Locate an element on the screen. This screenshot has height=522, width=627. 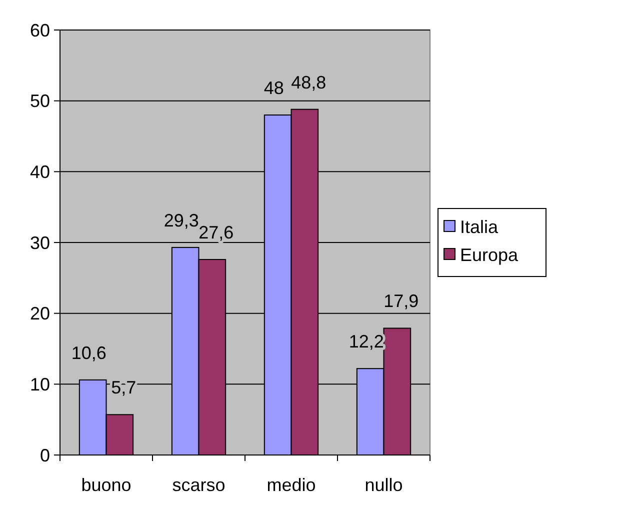
y-tick-label: 60 is located at coordinates (40, 30).